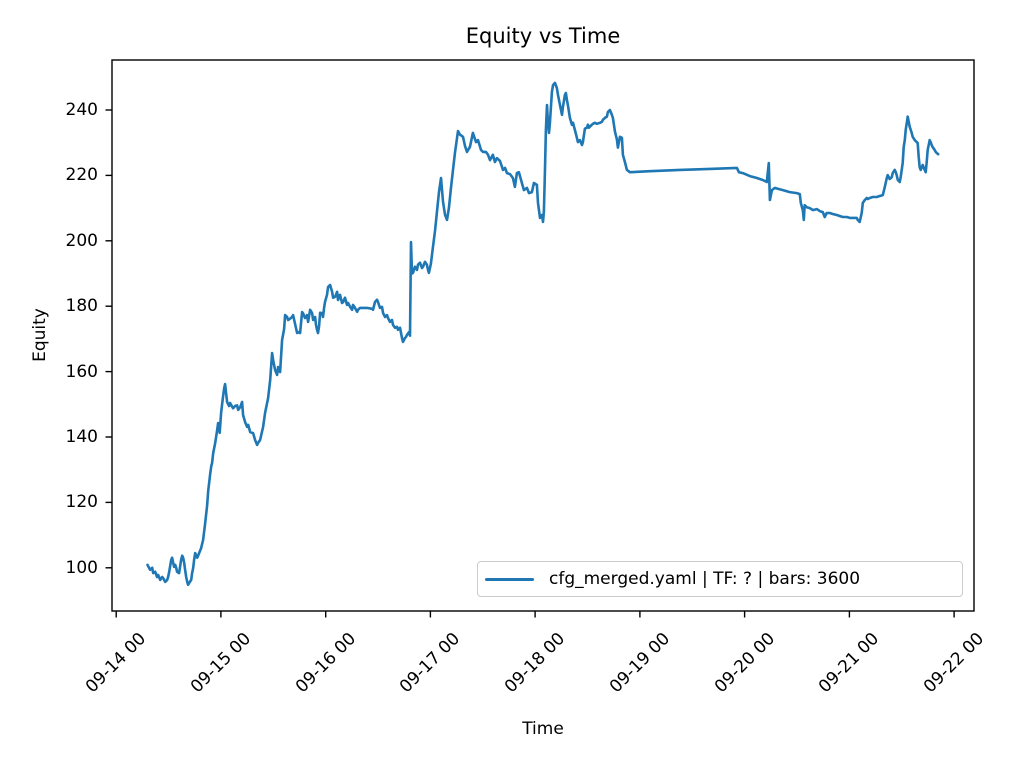  What do you see at coordinates (81, 110) in the screenshot?
I see `y-tick-label: 240` at bounding box center [81, 110].